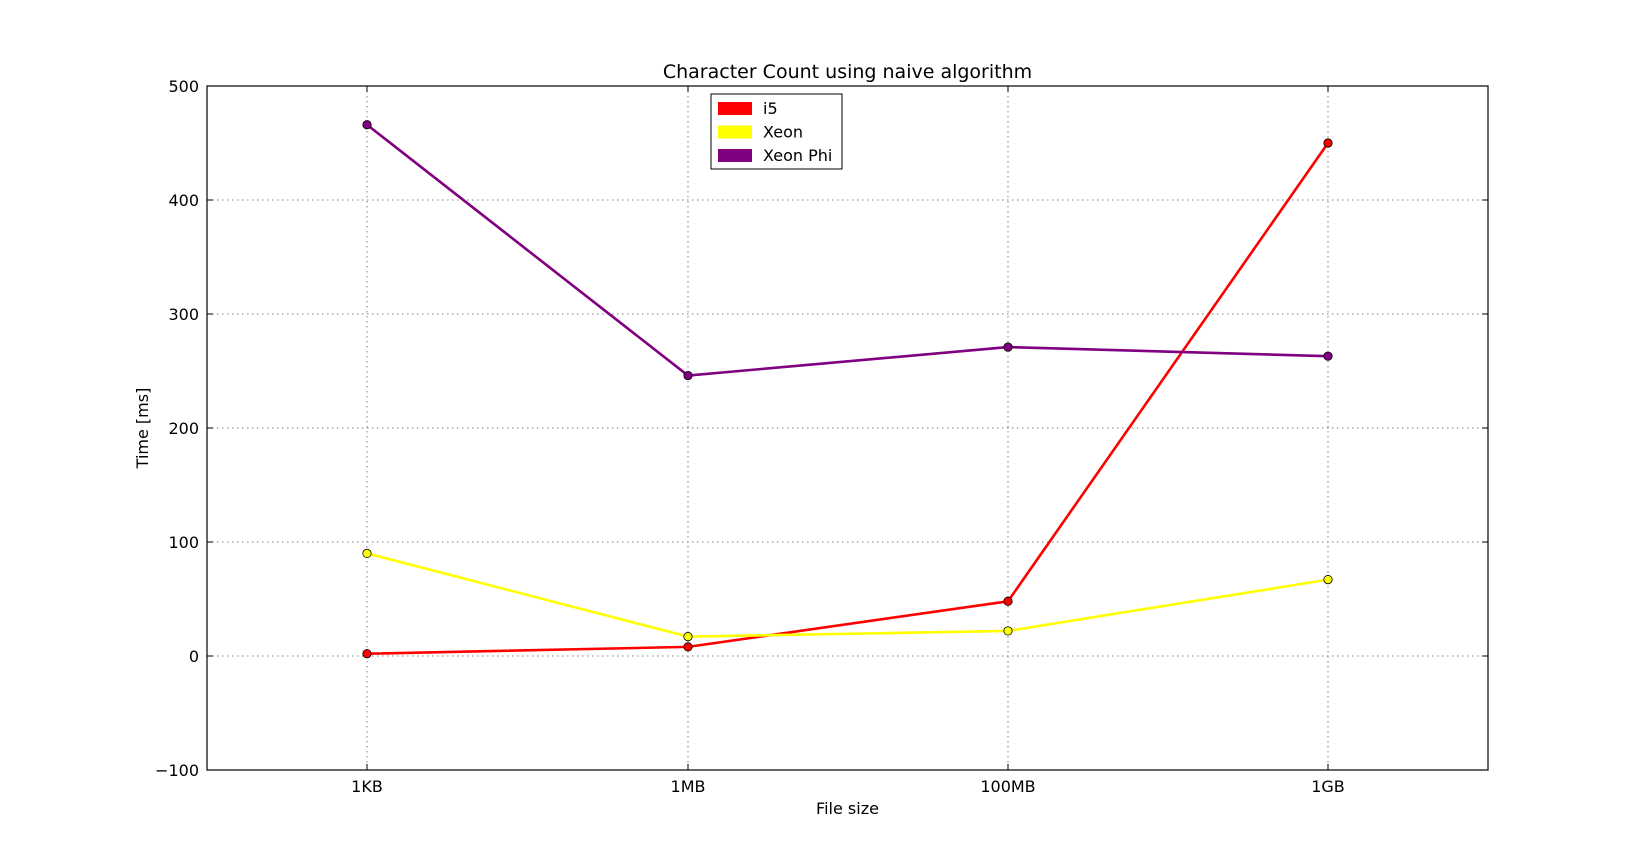 Image resolution: width=1646 pixels, height=852 pixels. What do you see at coordinates (688, 786) in the screenshot?
I see `x-tick-label: 1MB` at bounding box center [688, 786].